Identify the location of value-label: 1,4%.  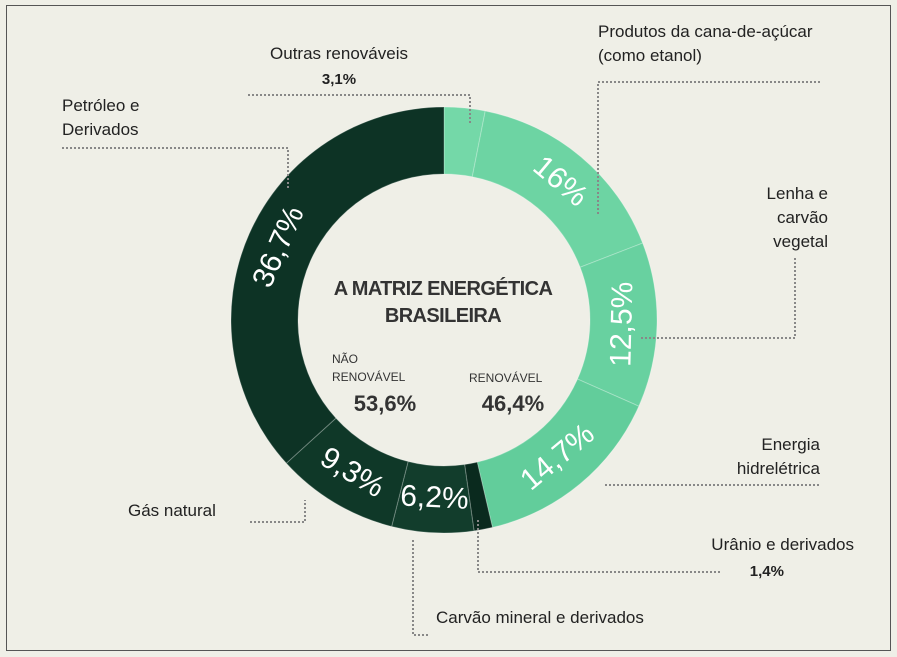
(766, 571).